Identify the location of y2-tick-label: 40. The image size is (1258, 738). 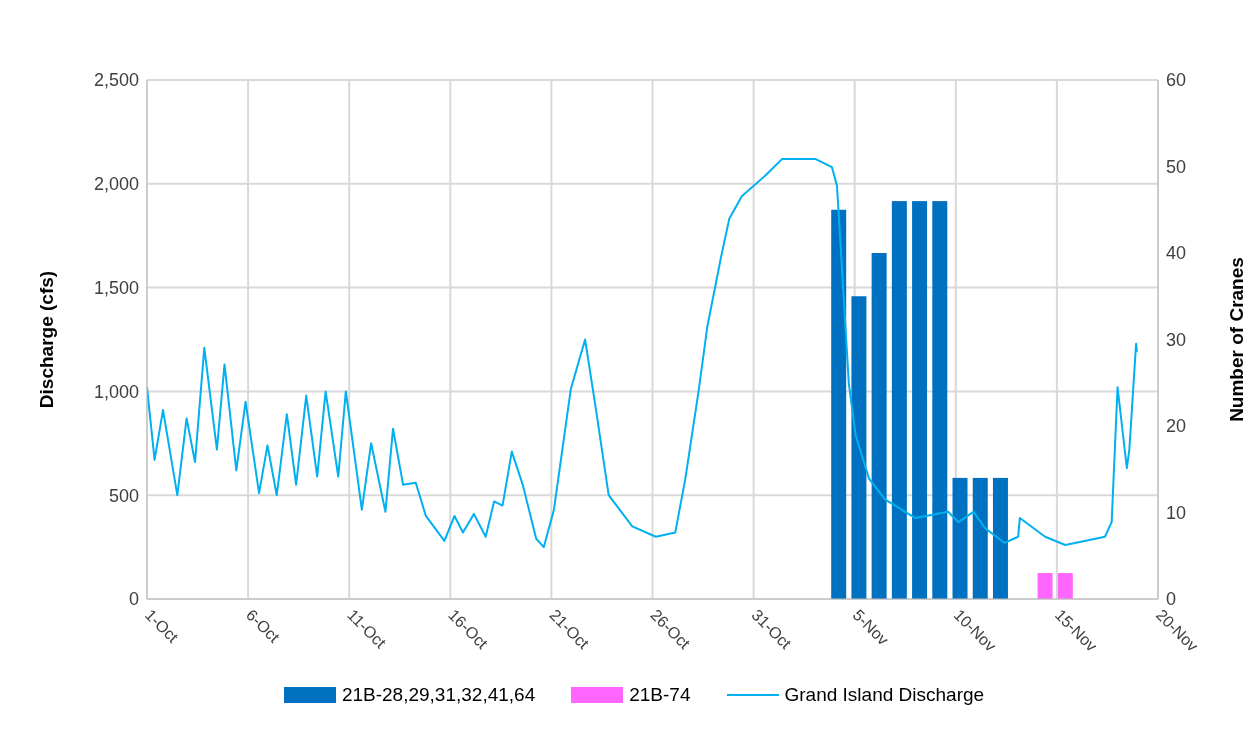
(1176, 253).